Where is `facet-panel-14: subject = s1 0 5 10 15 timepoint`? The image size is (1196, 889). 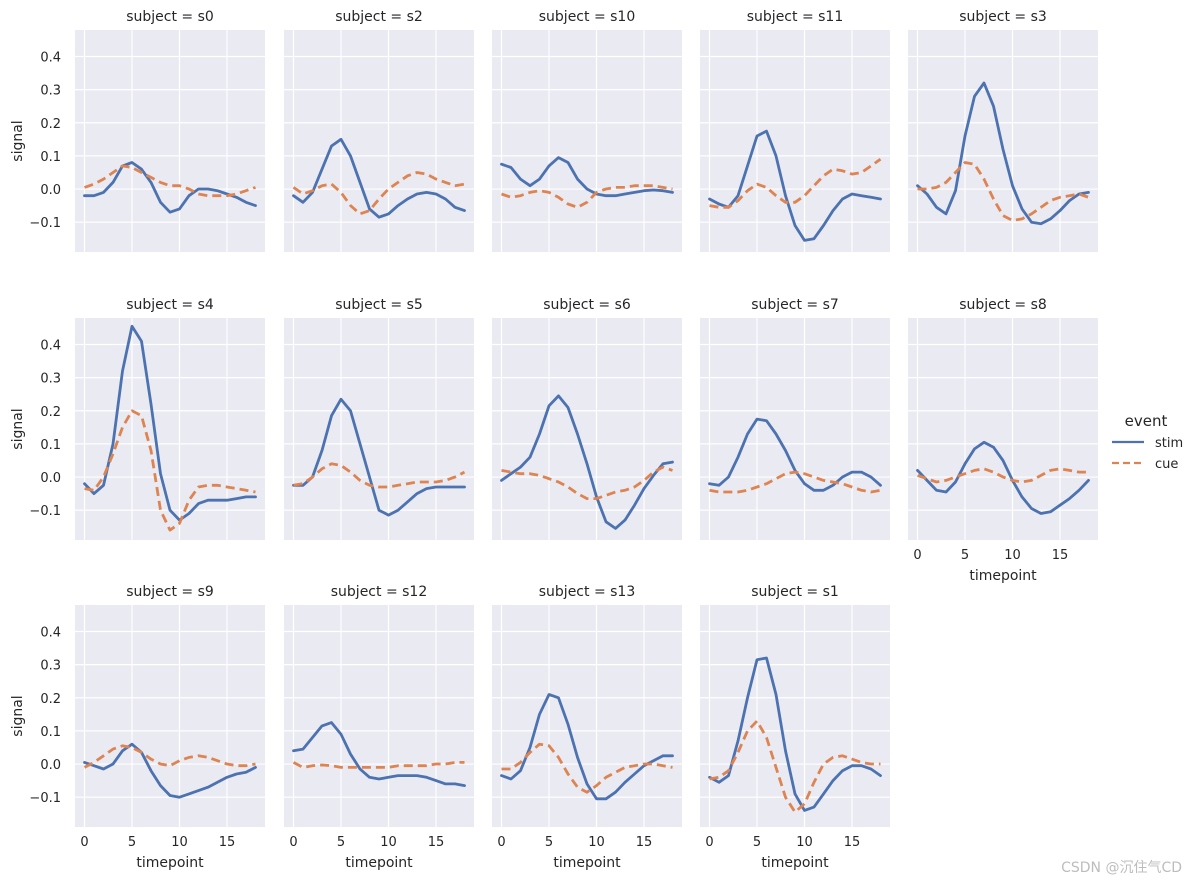
facet-panel-14: subject = s1 0 5 10 15 timepoint is located at coordinates (795, 727).